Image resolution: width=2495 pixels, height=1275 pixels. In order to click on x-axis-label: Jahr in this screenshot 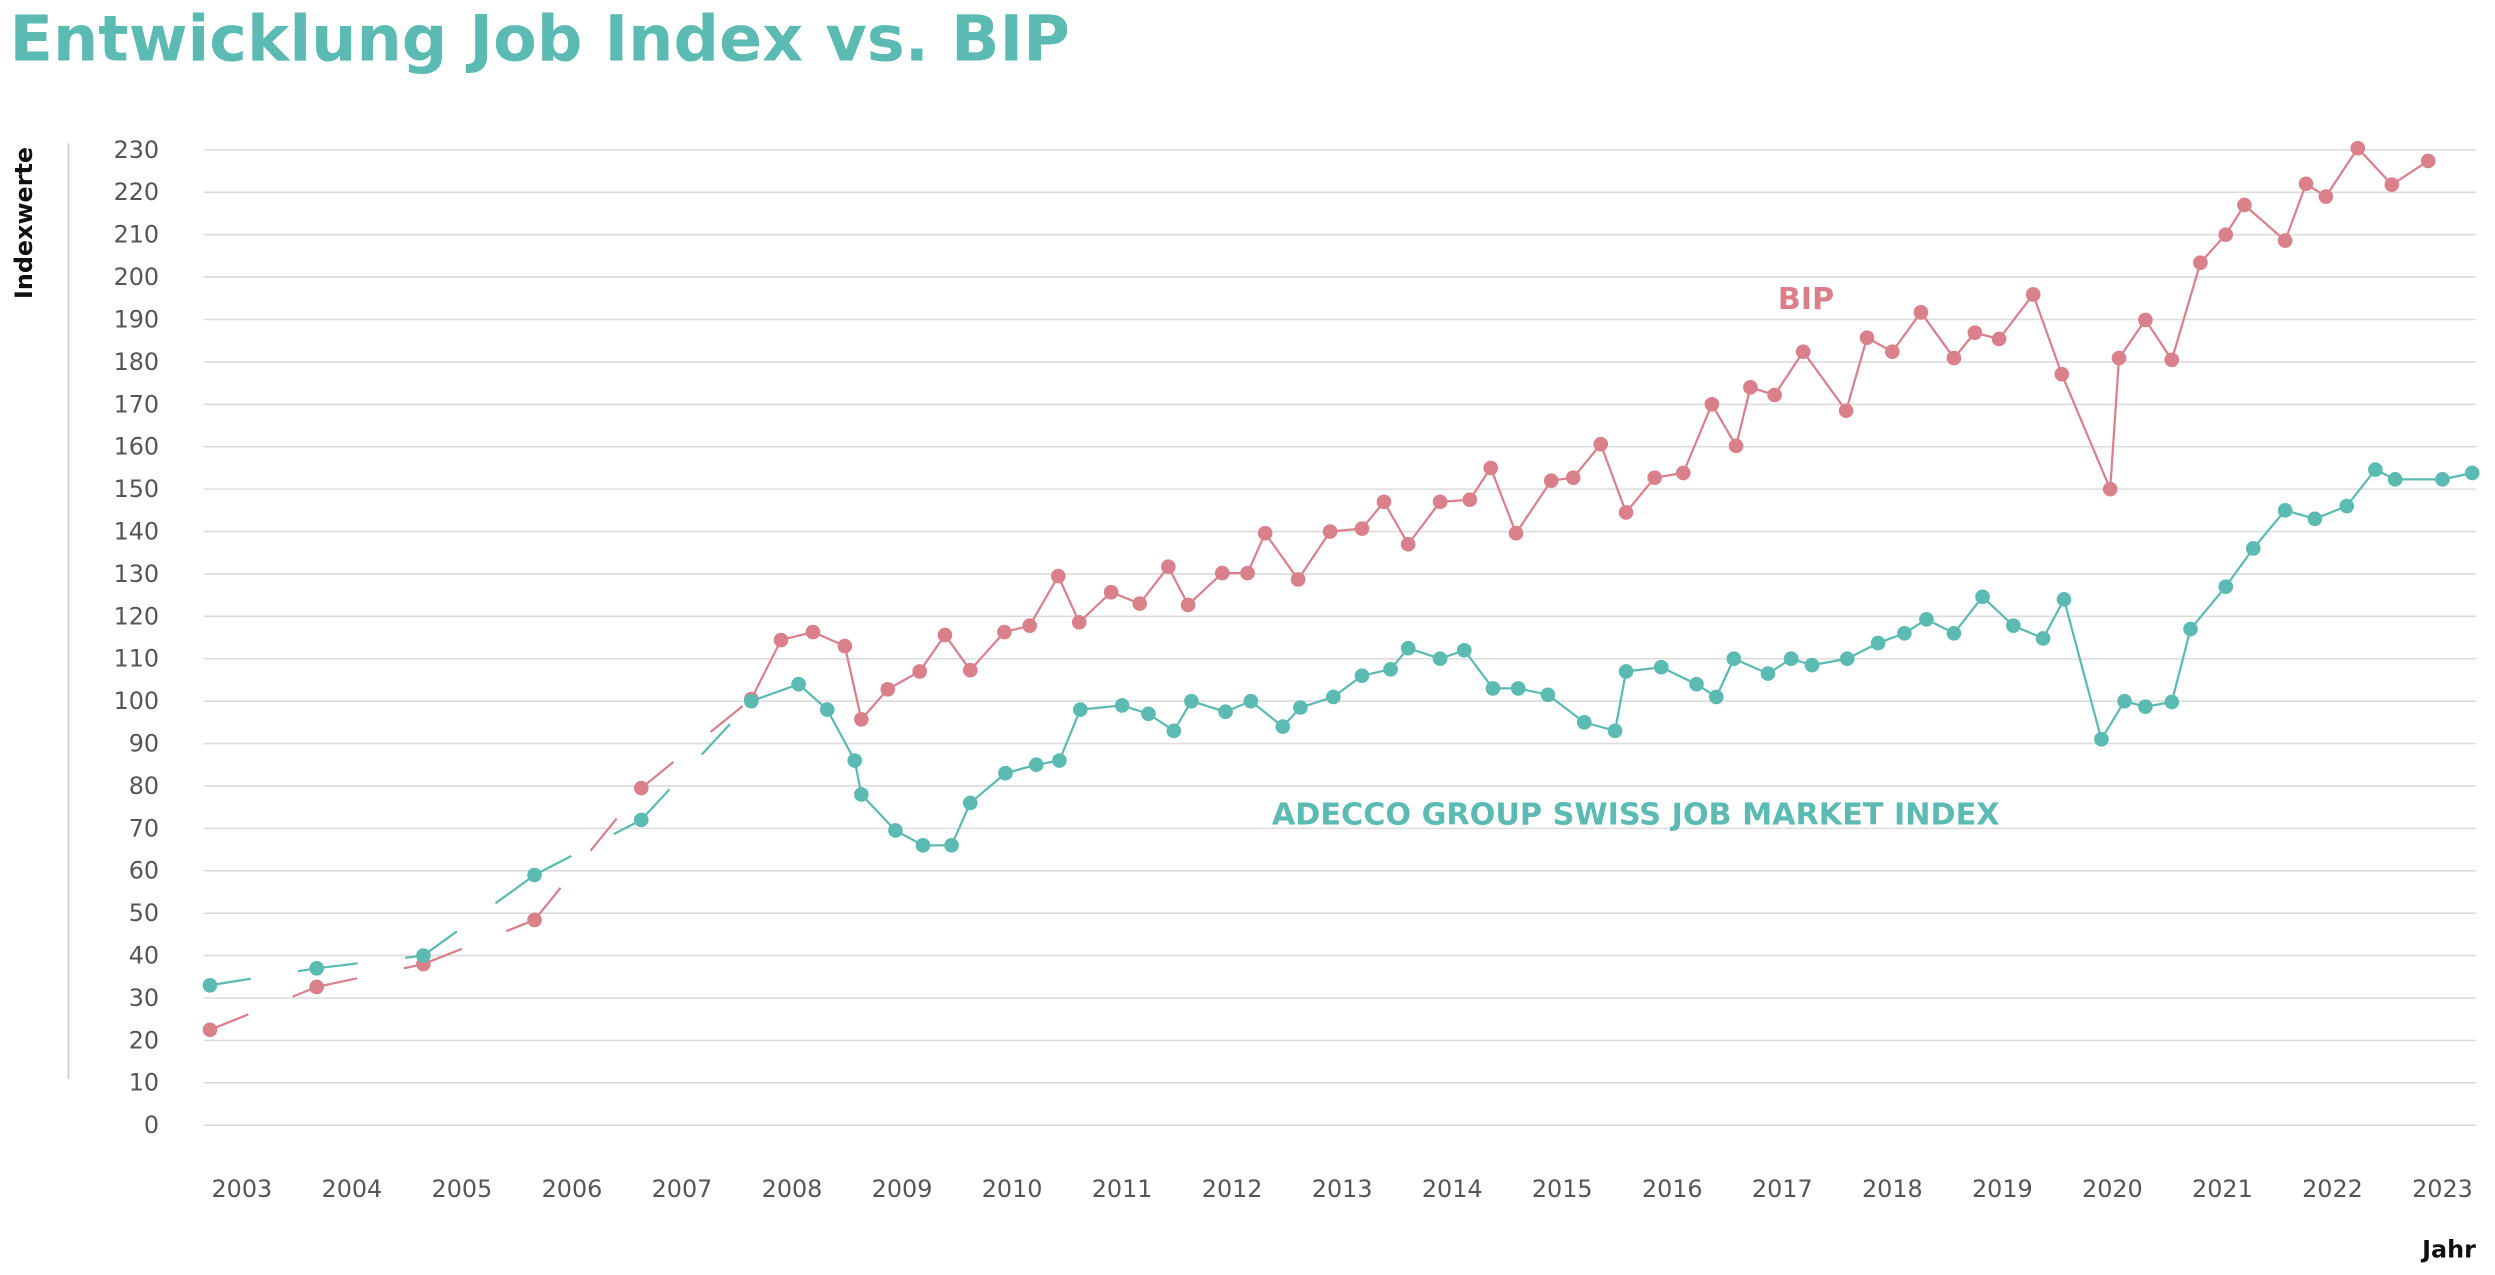, I will do `click(2448, 1249)`.